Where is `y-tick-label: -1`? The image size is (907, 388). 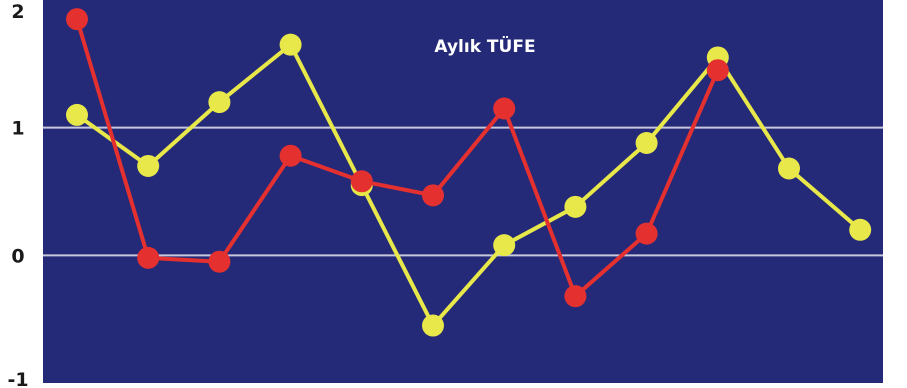 y-tick-label: -1 is located at coordinates (17, 378).